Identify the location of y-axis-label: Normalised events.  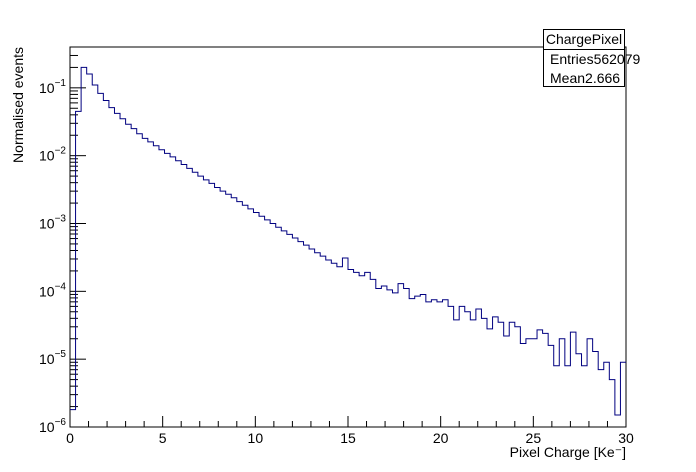
(18, 105).